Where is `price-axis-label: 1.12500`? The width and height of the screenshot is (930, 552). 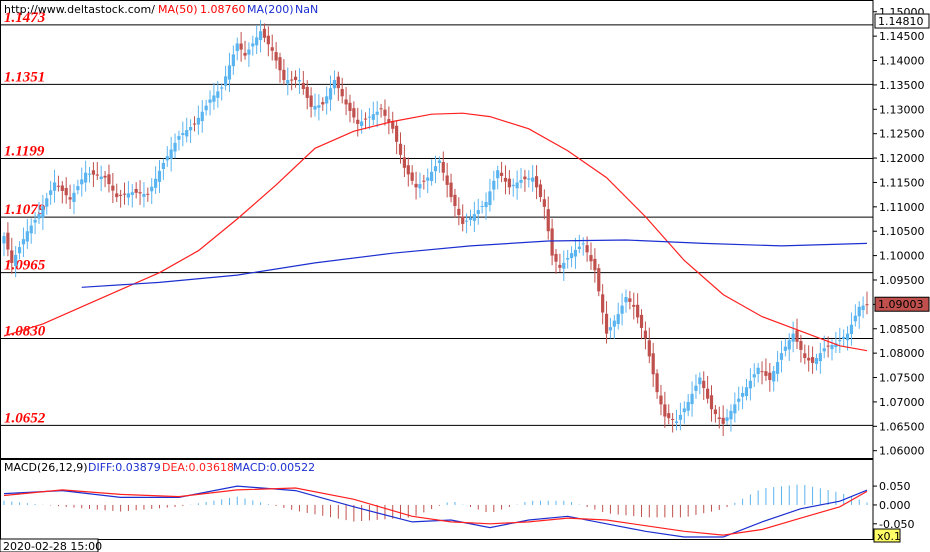
price-axis-label: 1.12500 is located at coordinates (902, 134).